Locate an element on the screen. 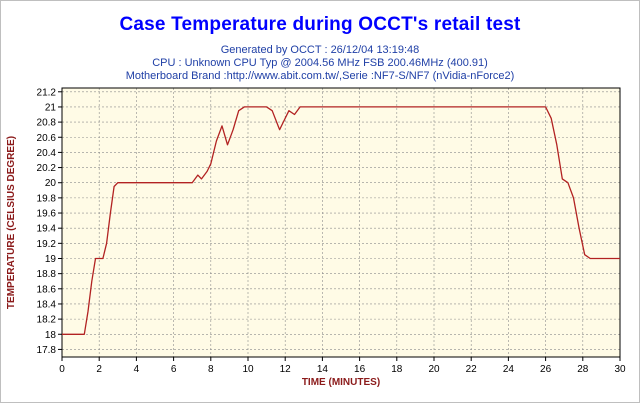 The image size is (640, 403). y-tick-label: 19.8 is located at coordinates (47, 198).